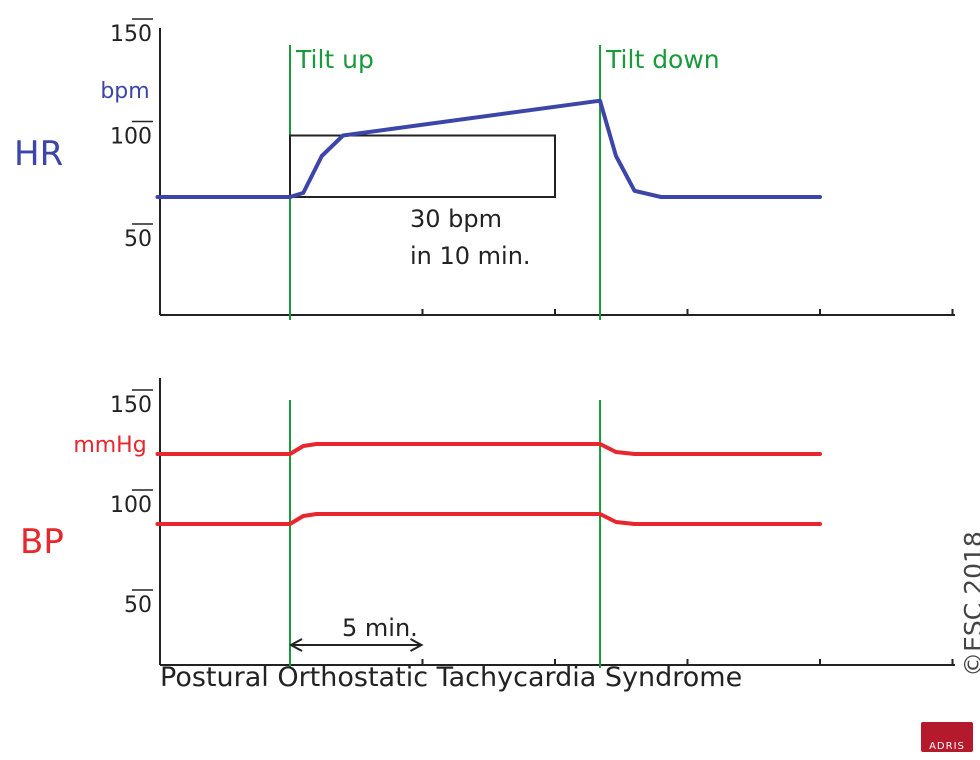 This screenshot has width=980, height=760. Describe the element at coordinates (295, 645) in the screenshot. I see `scale-bar-arrow-left` at that location.